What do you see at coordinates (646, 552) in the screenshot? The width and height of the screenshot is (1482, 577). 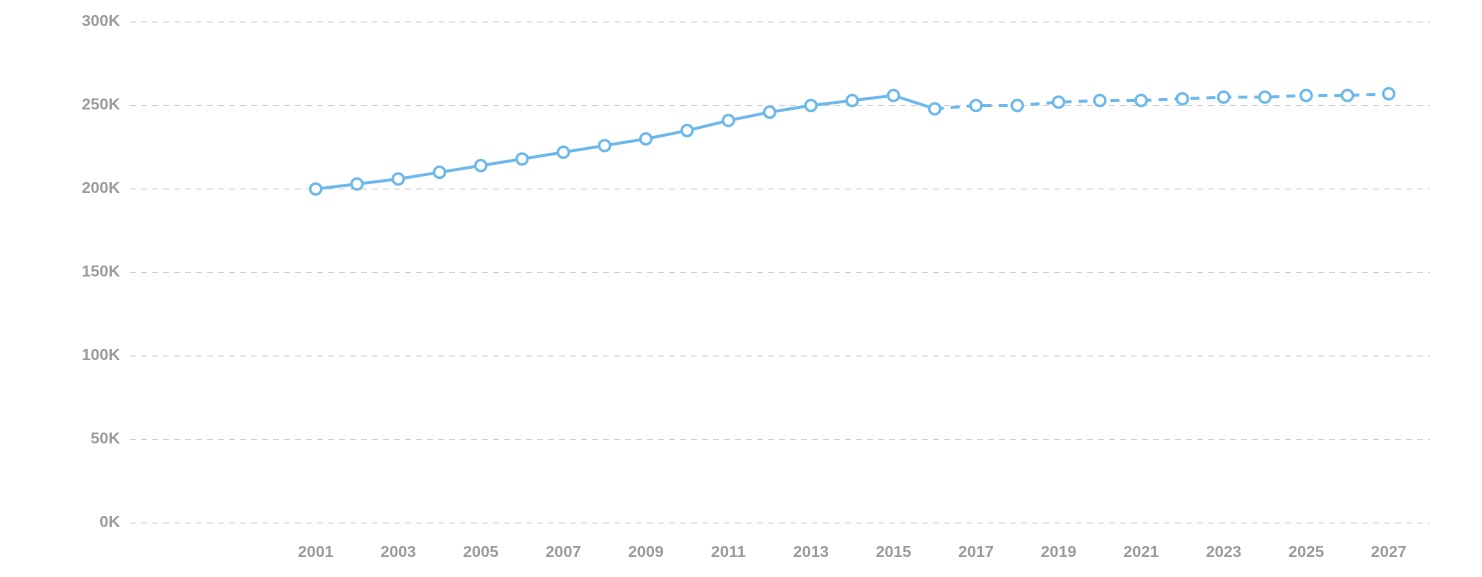 I see `x-tick-label: 2009` at bounding box center [646, 552].